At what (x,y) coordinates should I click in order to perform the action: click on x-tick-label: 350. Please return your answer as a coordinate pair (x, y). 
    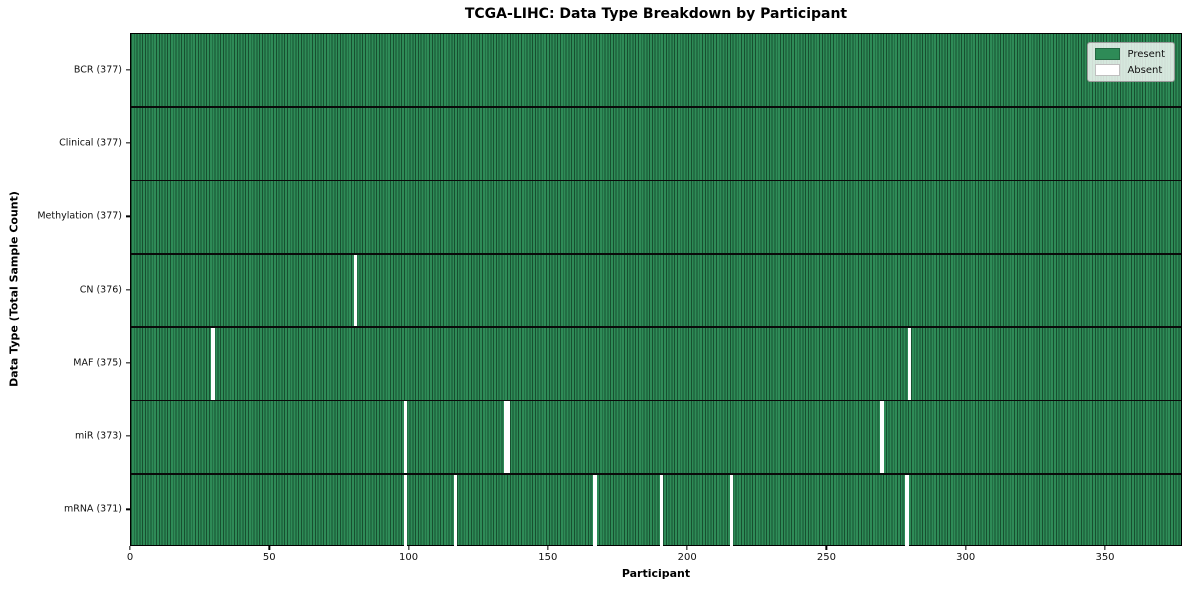
    Looking at the image, I should click on (1105, 557).